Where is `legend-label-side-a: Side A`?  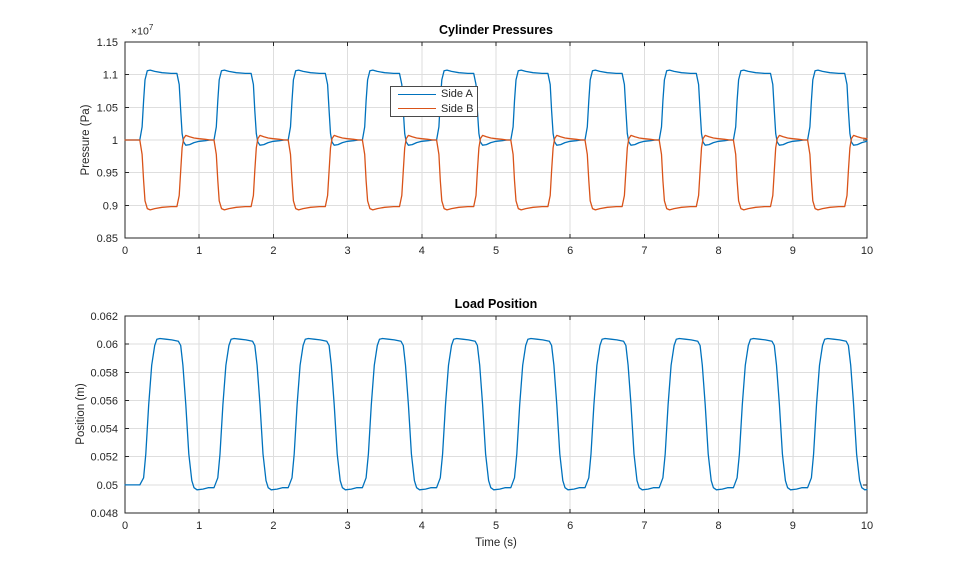
legend-label-side-a: Side A is located at coordinates (457, 94).